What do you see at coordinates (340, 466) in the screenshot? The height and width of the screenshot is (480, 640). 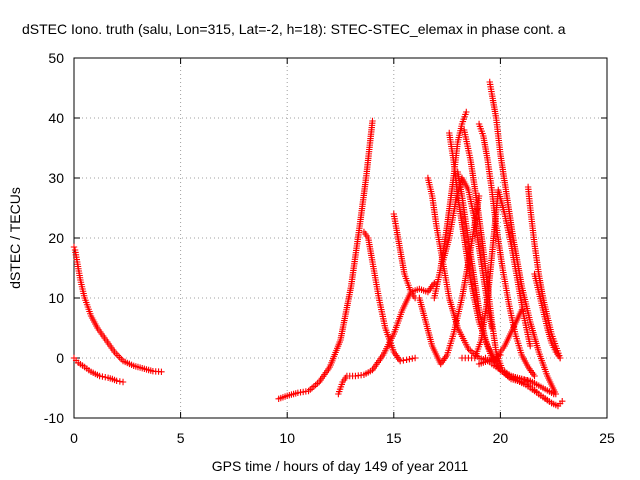 I see `x-axis-title: GPS time / hours of day 149 of year 2011` at bounding box center [340, 466].